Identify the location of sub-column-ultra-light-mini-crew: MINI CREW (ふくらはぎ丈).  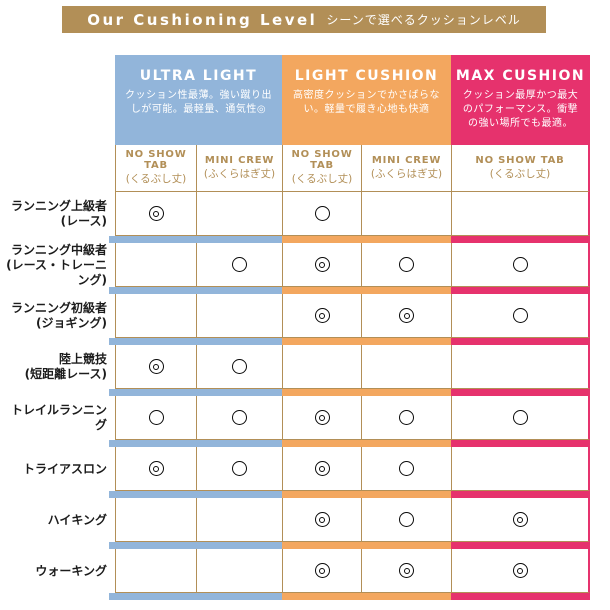
(239, 168).